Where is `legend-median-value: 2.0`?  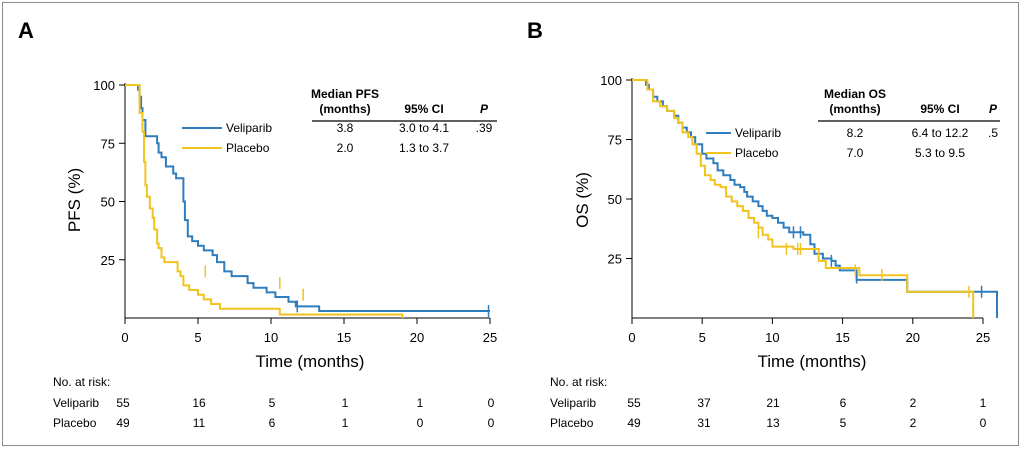
legend-median-value: 2.0 is located at coordinates (345, 148).